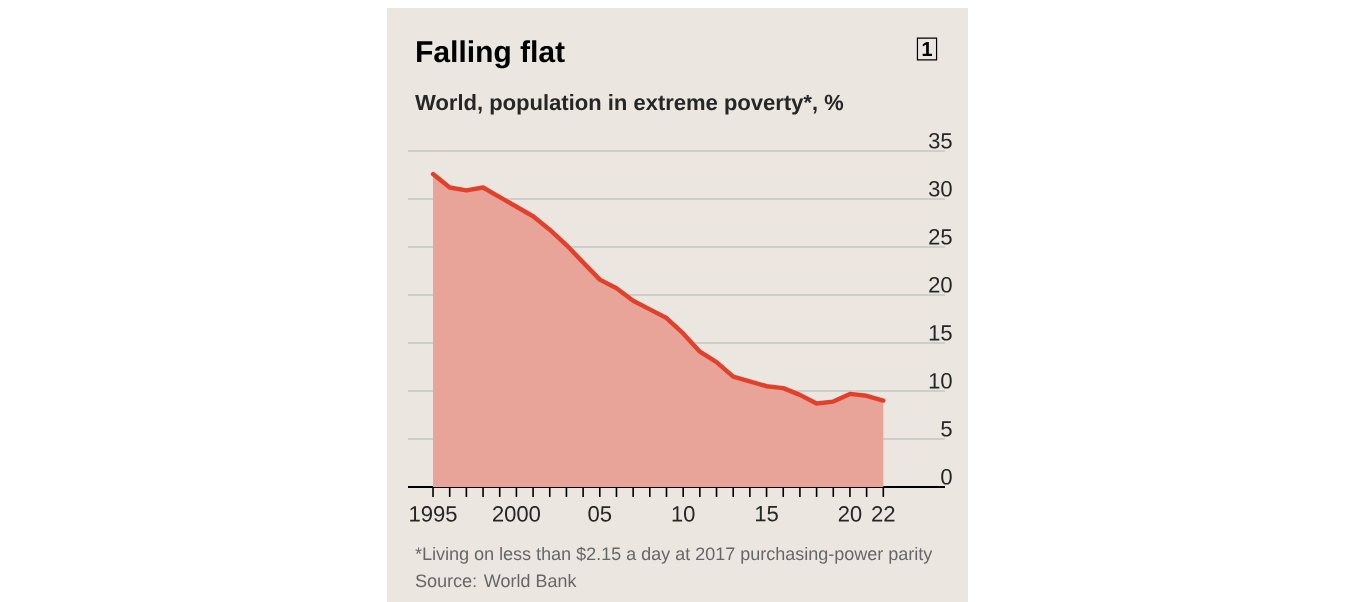 Image resolution: width=1350 pixels, height=602 pixels. What do you see at coordinates (940, 141) in the screenshot?
I see `y-tick-label: 35` at bounding box center [940, 141].